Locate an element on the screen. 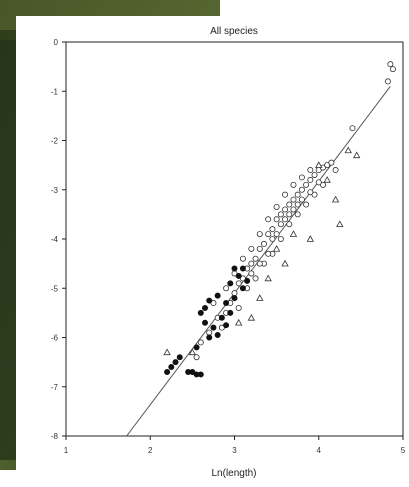  y-axis: 0 -1 -2 -3 -4 -5 -6 -7 -8 is located at coordinates (58, 239).